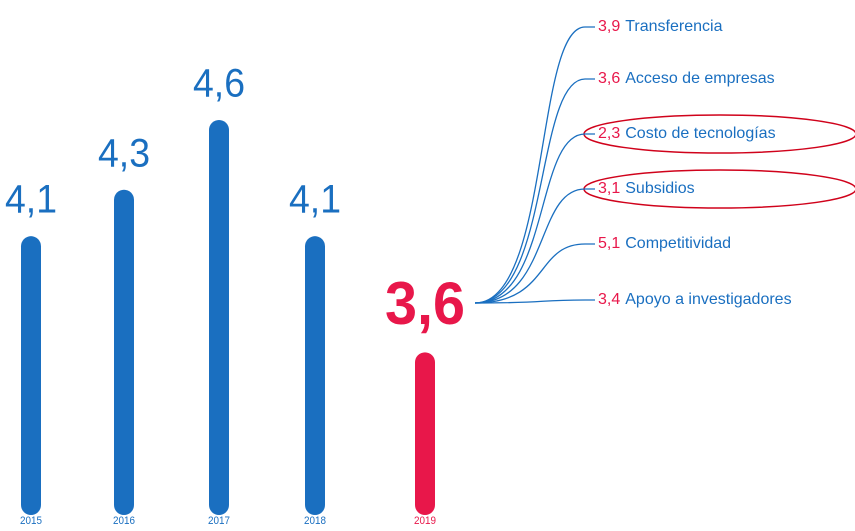  Describe the element at coordinates (609, 243) in the screenshot. I see `breakdown-value: 5,1` at that location.